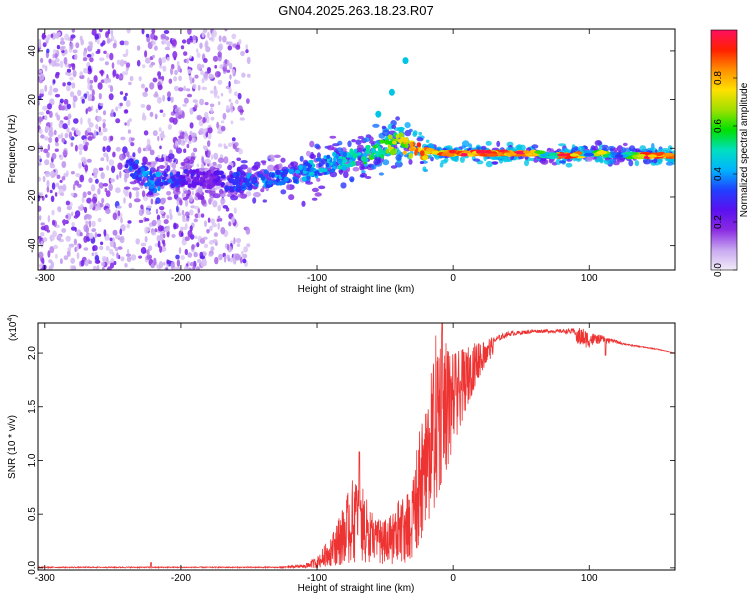 The width and height of the screenshot is (750, 600). Describe the element at coordinates (32, 245) in the screenshot. I see `spectrogram-y-tick-label: -40` at that location.